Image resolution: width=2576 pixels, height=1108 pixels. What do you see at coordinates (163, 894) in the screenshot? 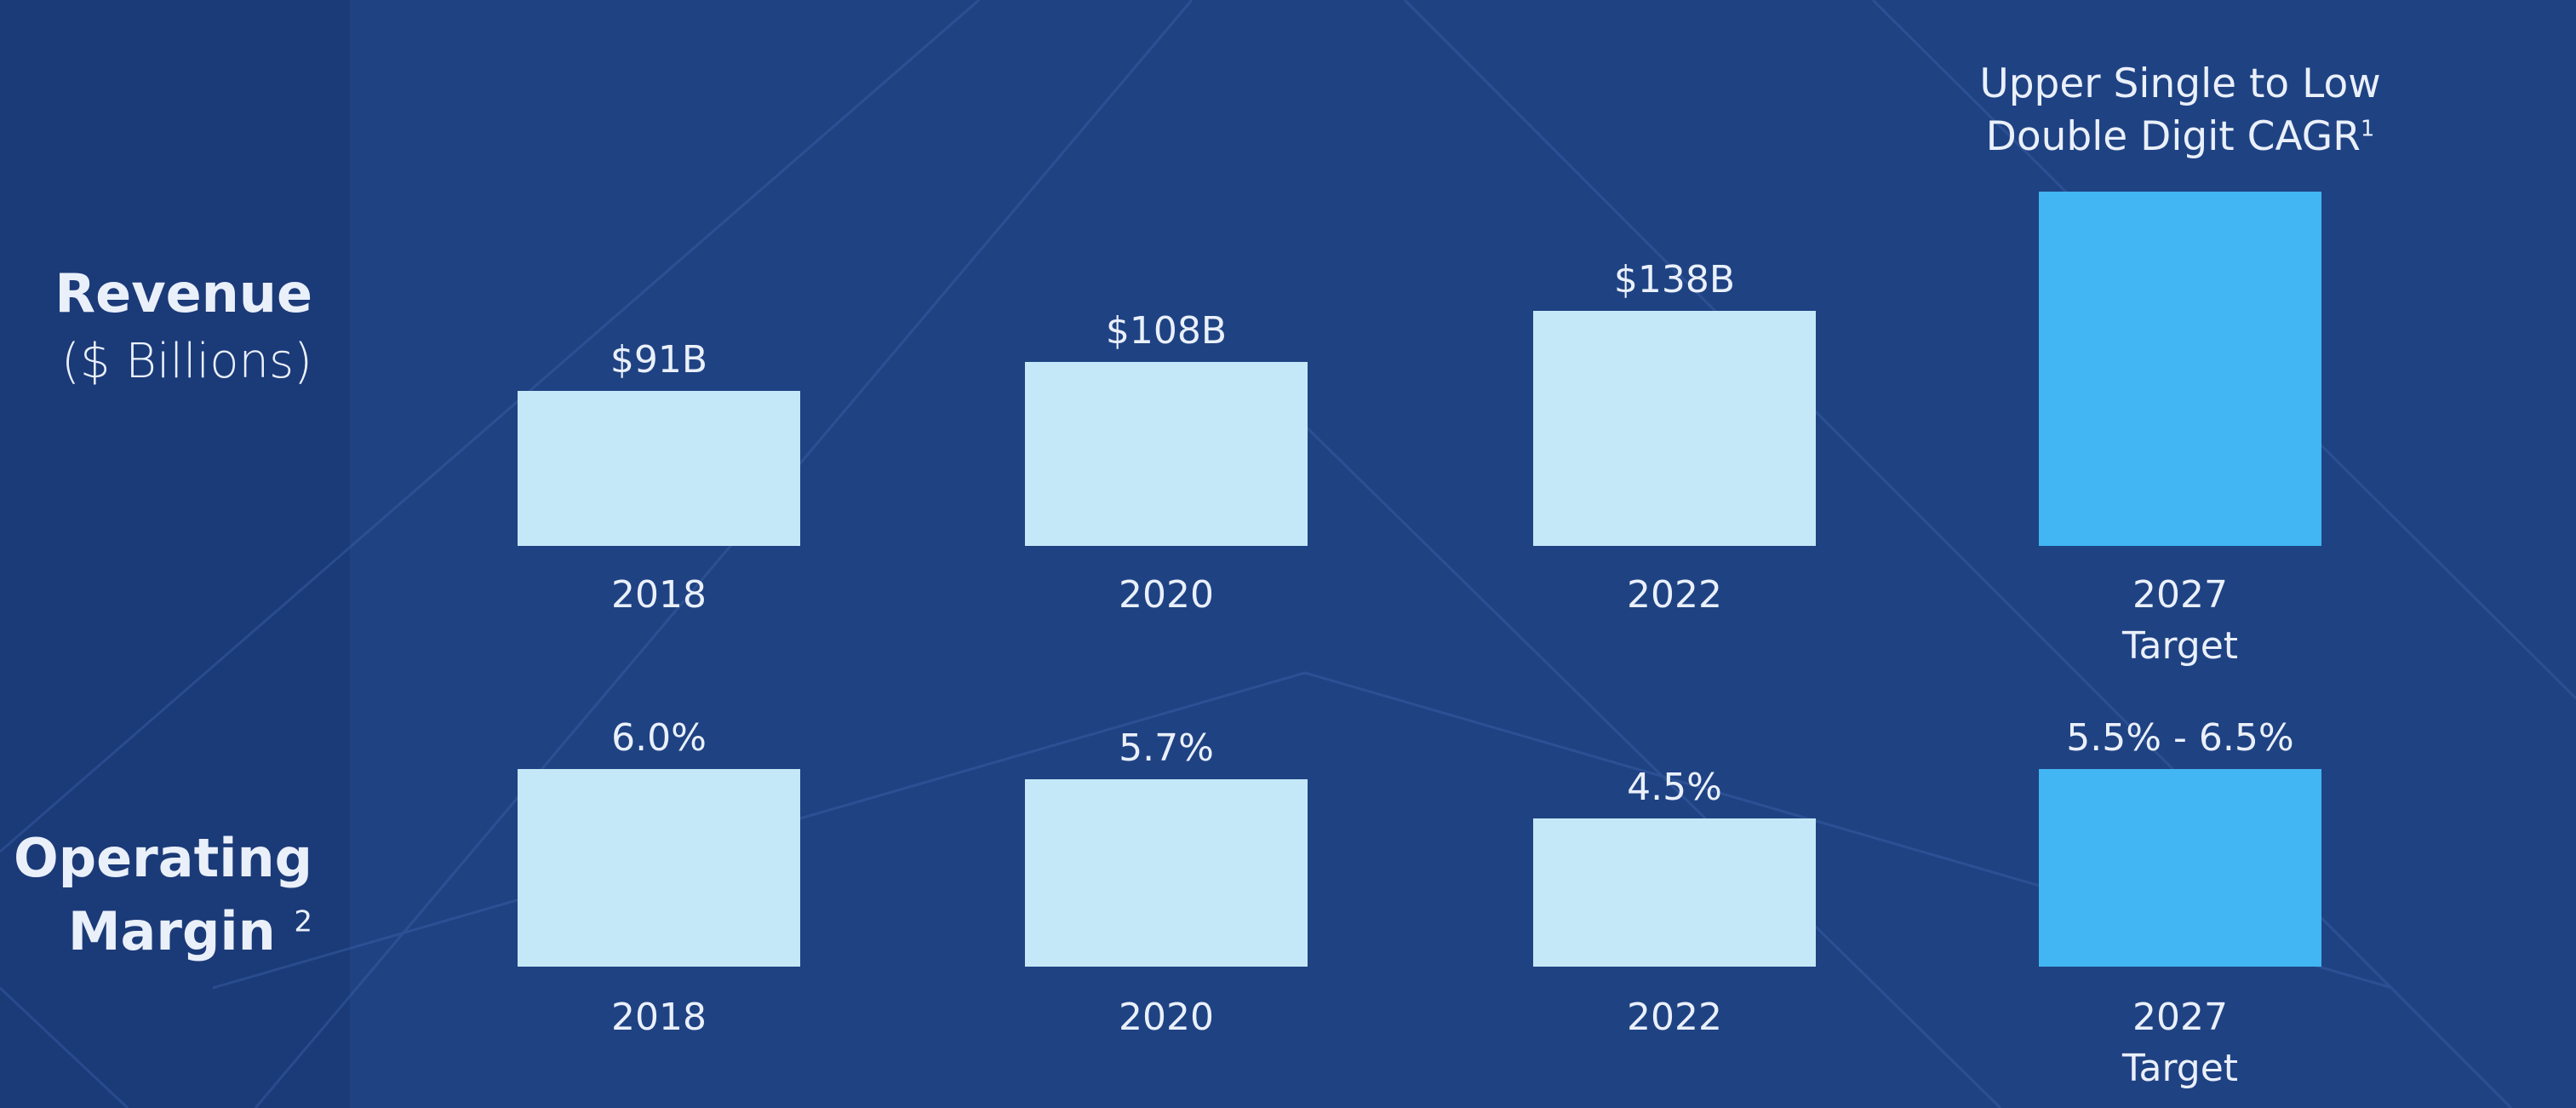
I see `margin-title-text: Operating Margin` at bounding box center [163, 894].